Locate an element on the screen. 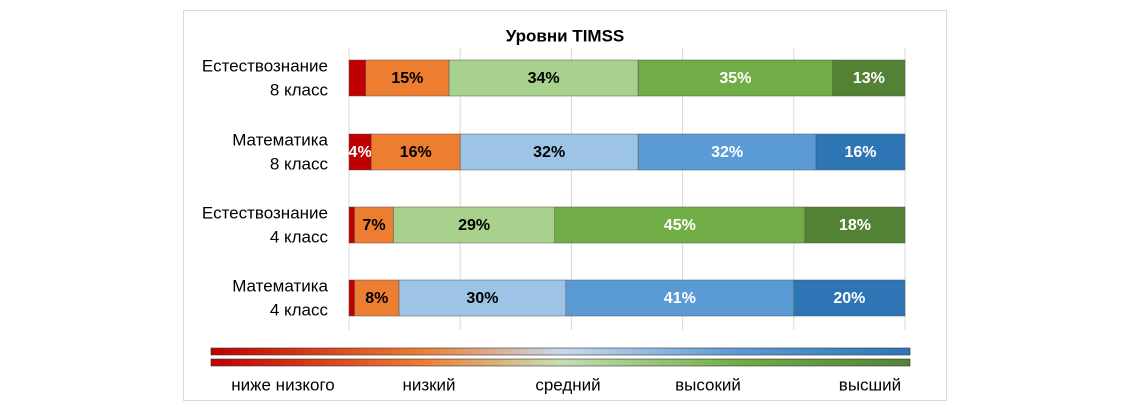  value-label: 15% is located at coordinates (407, 78).